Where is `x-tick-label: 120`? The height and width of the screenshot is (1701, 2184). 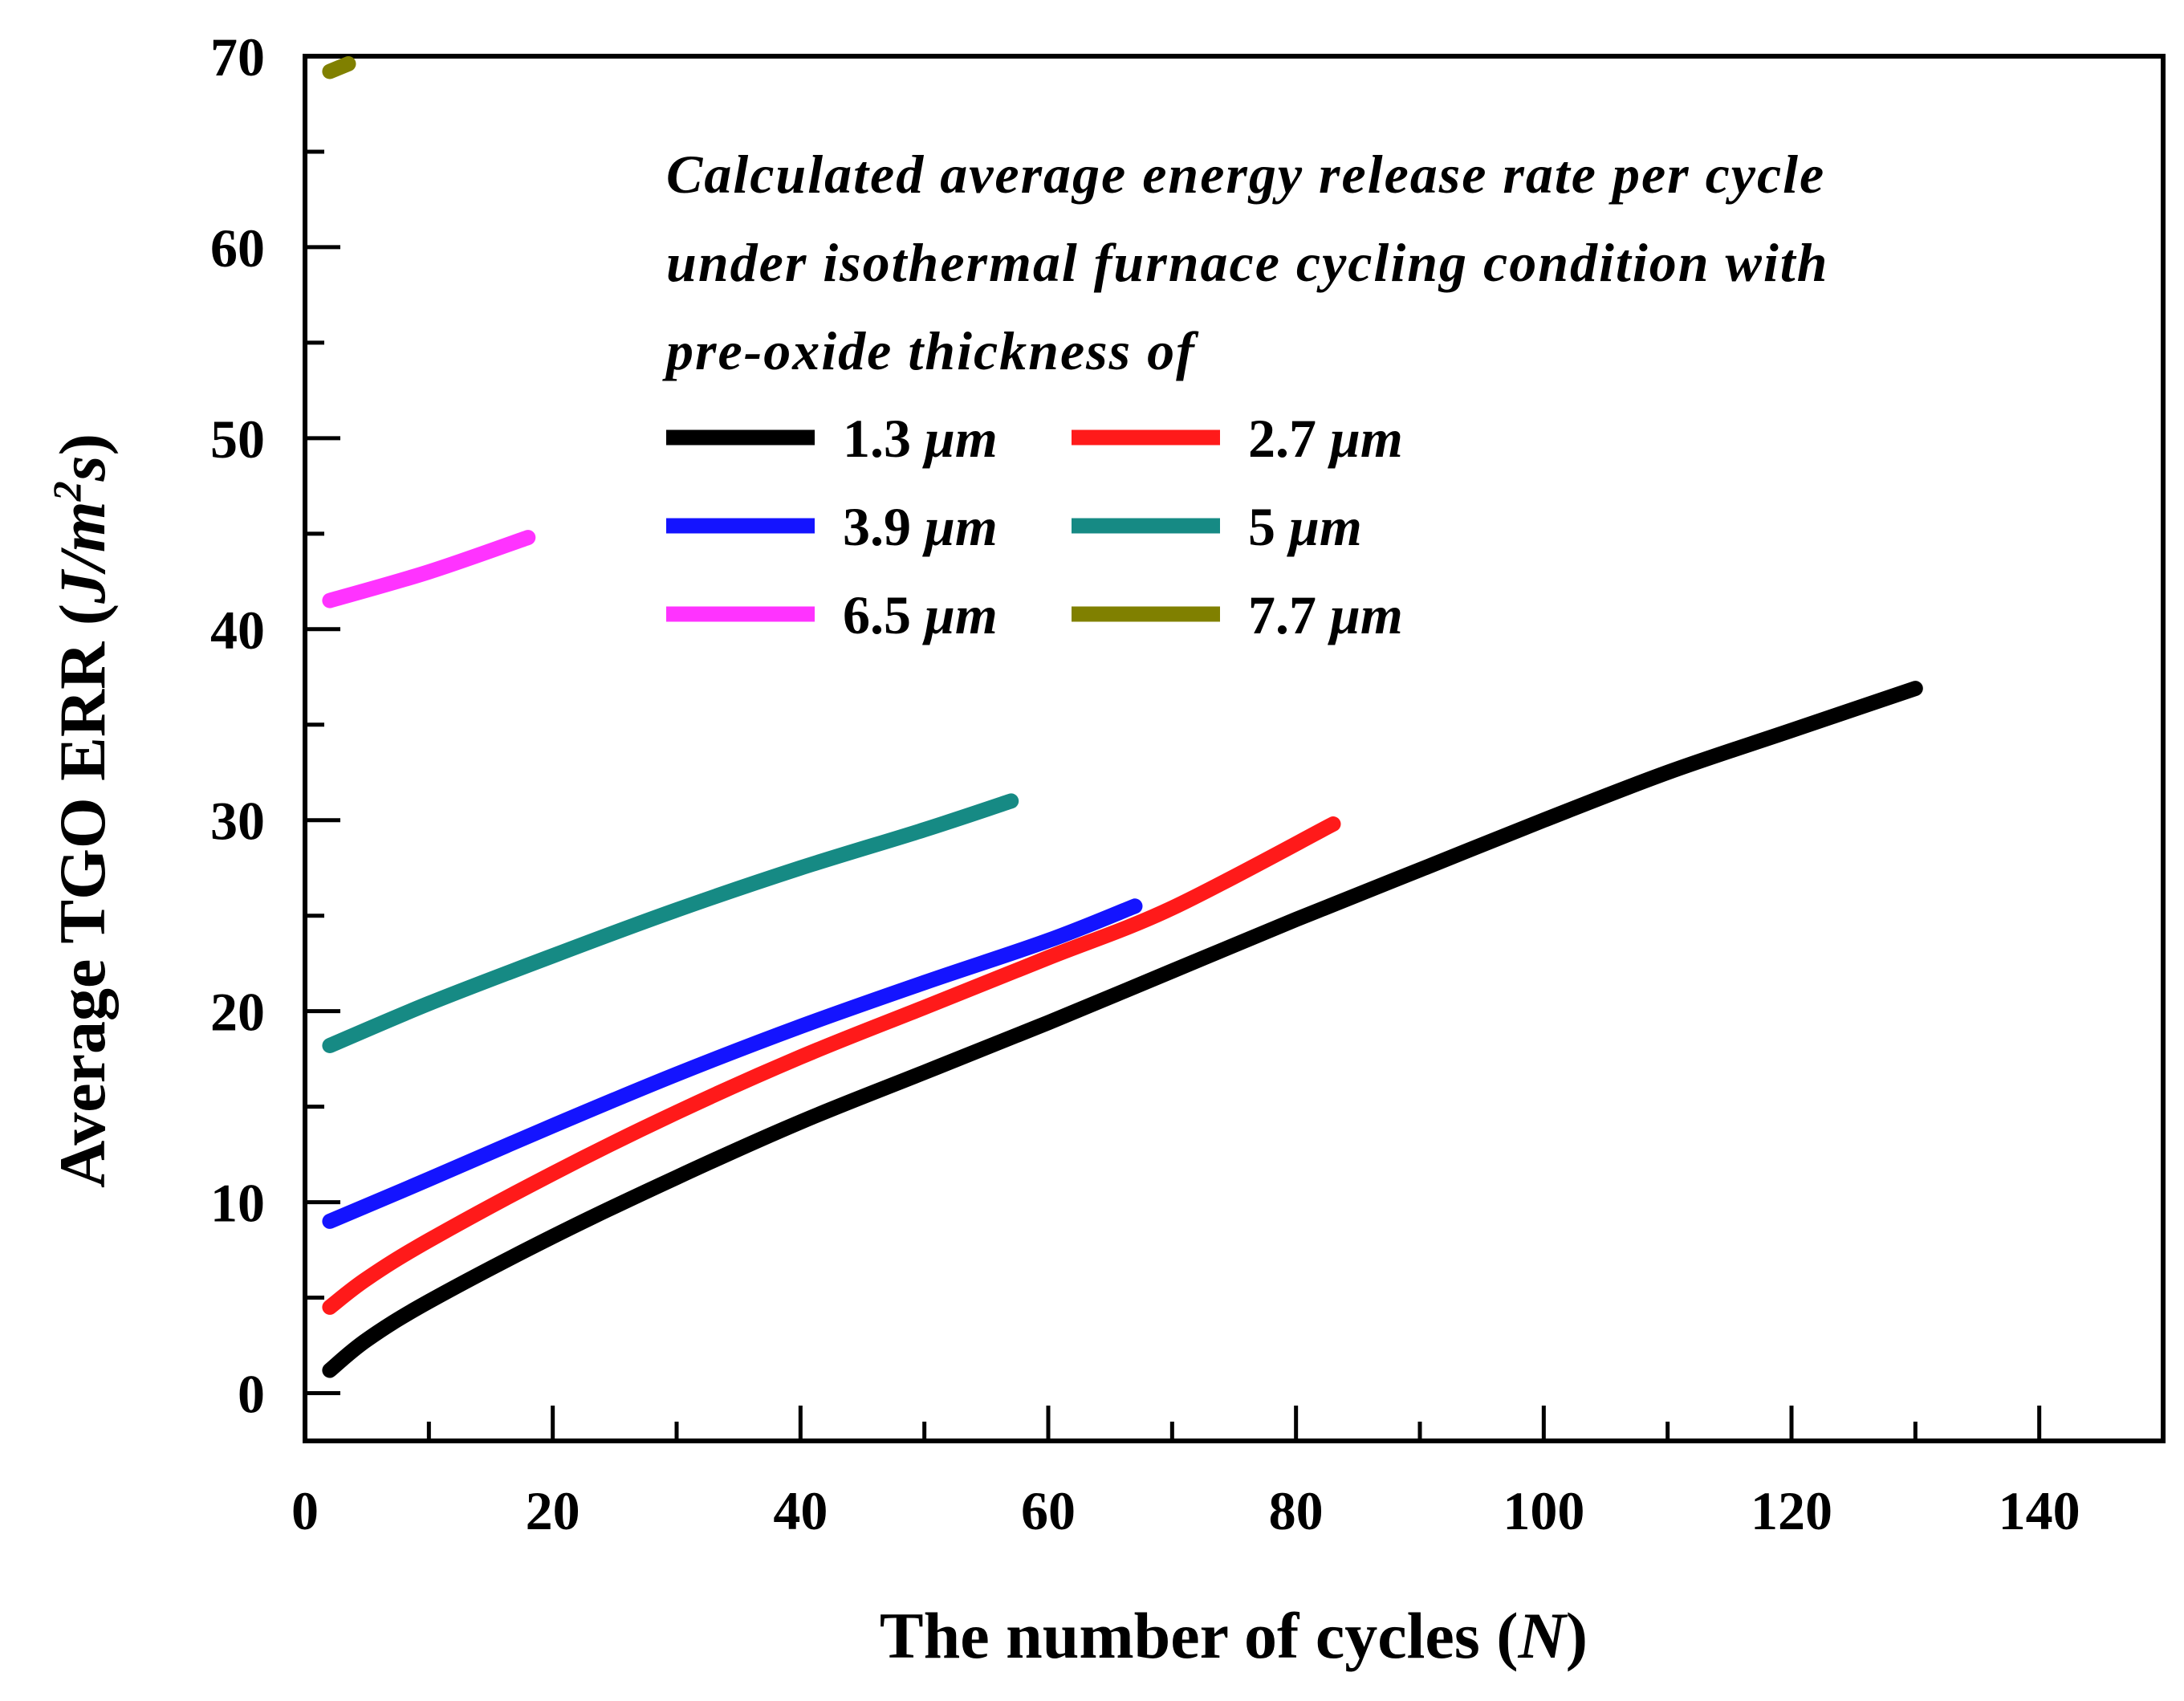 x-tick-label: 120 is located at coordinates (1792, 1510).